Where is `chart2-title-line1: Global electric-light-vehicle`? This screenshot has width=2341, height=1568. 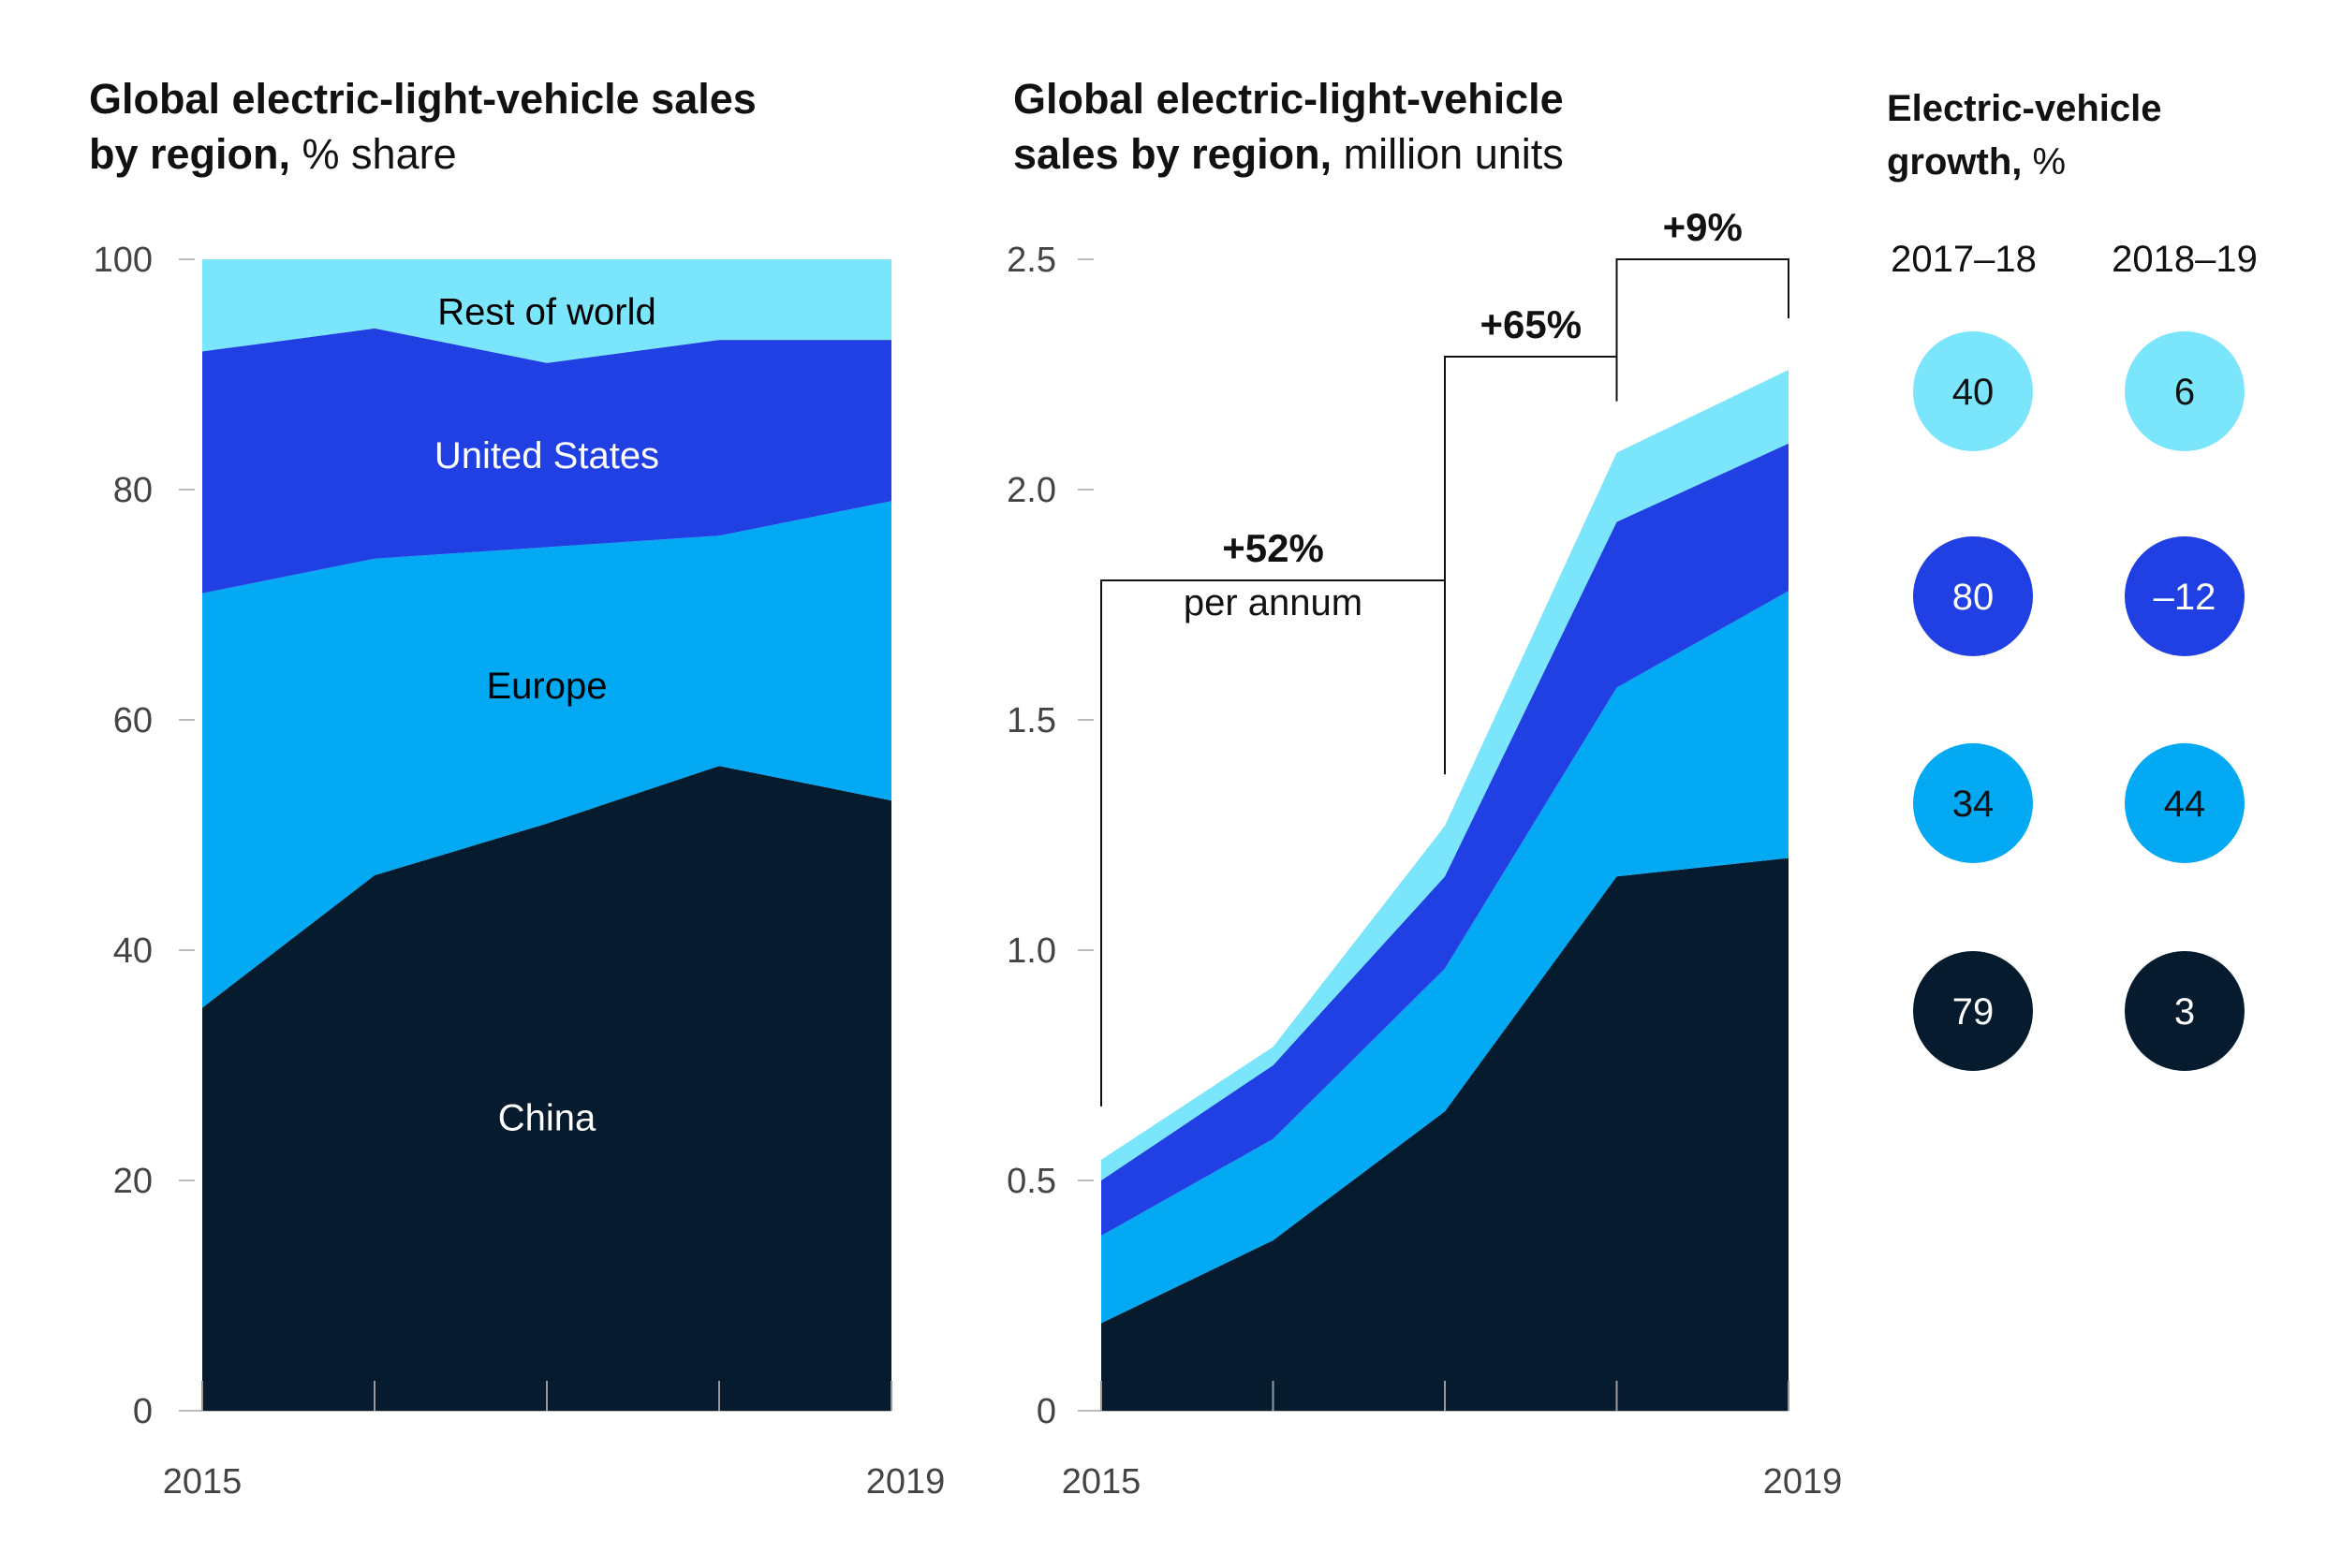
chart2-title-line1: Global electric-light-vehicle is located at coordinates (1288, 99).